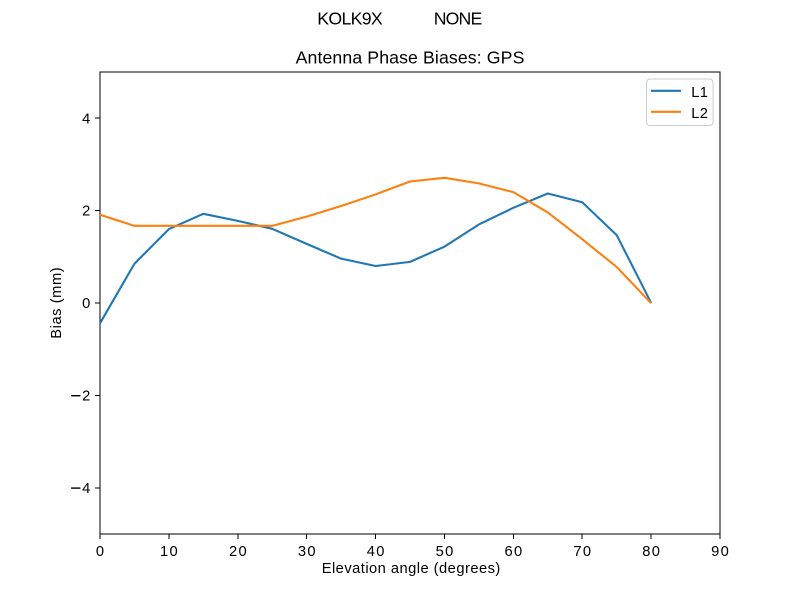 This screenshot has width=800, height=605. What do you see at coordinates (350, 19) in the screenshot?
I see `svg-text: KOLK9X` at bounding box center [350, 19].